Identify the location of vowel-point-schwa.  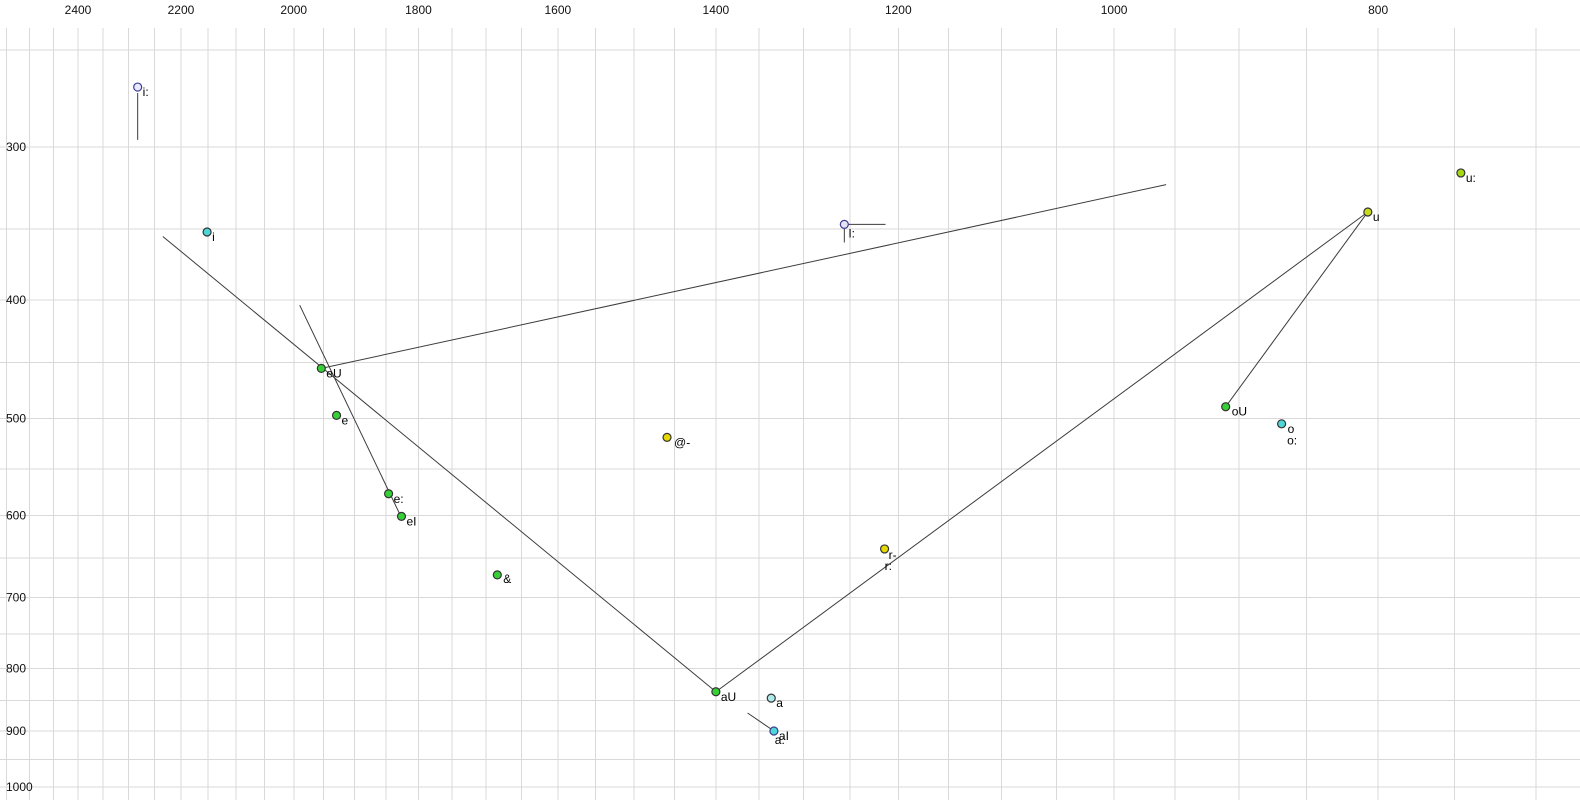
(667, 437).